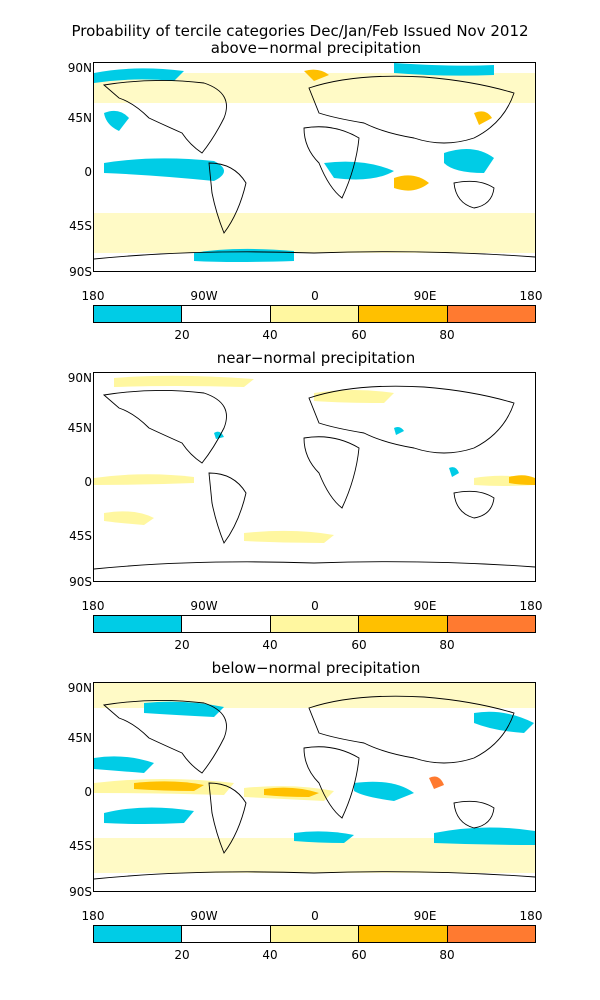  I want to click on colorbar-tick-label: 40, so click(270, 645).